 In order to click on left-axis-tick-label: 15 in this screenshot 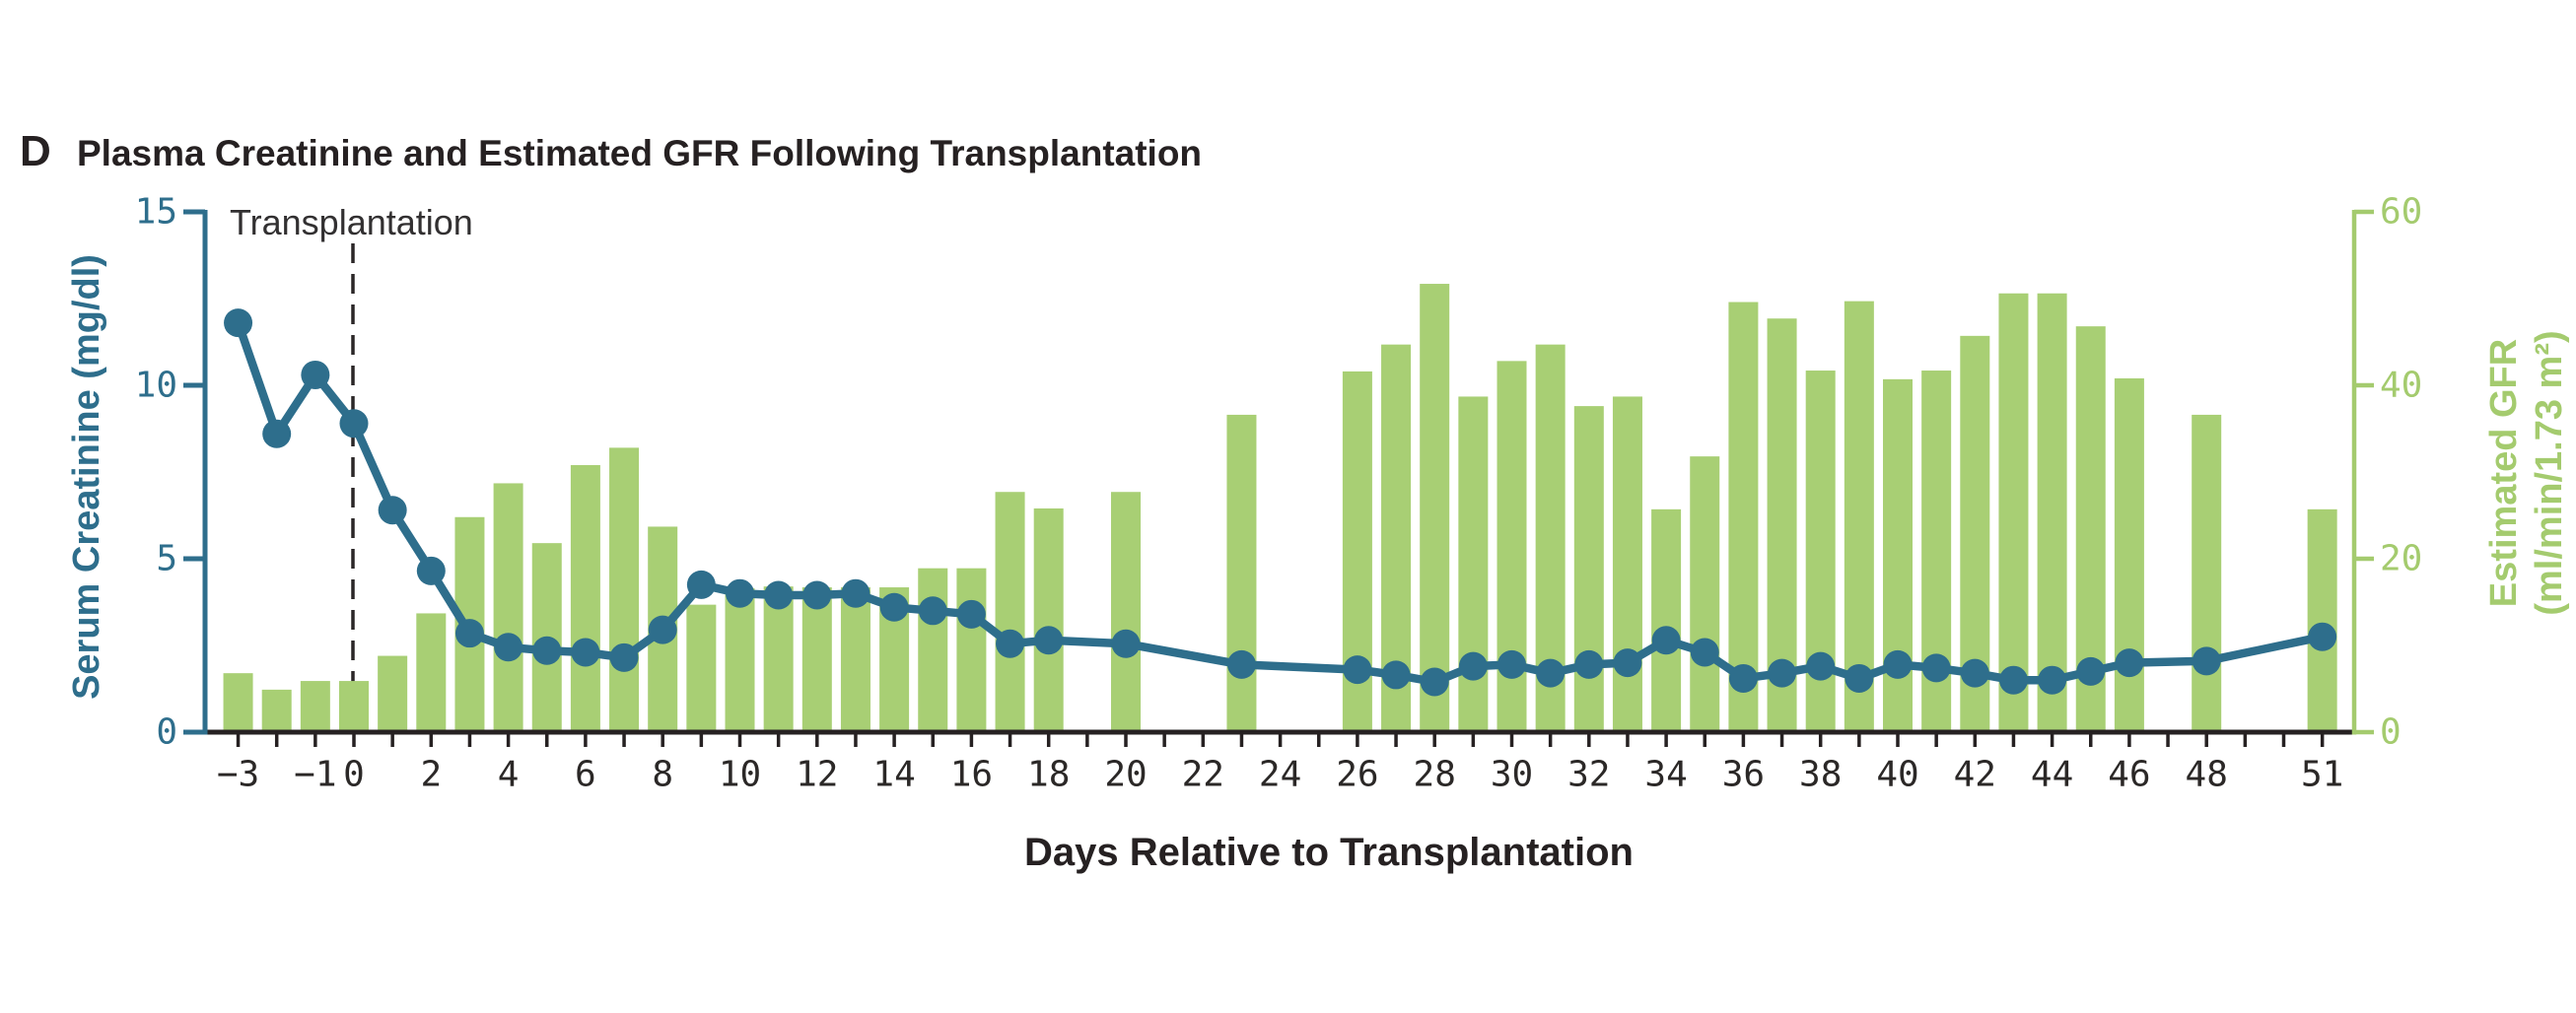, I will do `click(156, 212)`.